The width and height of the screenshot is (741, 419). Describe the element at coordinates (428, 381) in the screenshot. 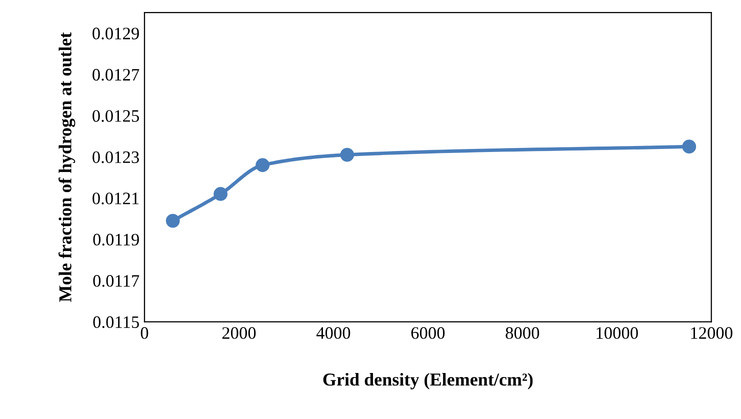

I see `x-axis-title: Grid density (Element/cm²)` at that location.